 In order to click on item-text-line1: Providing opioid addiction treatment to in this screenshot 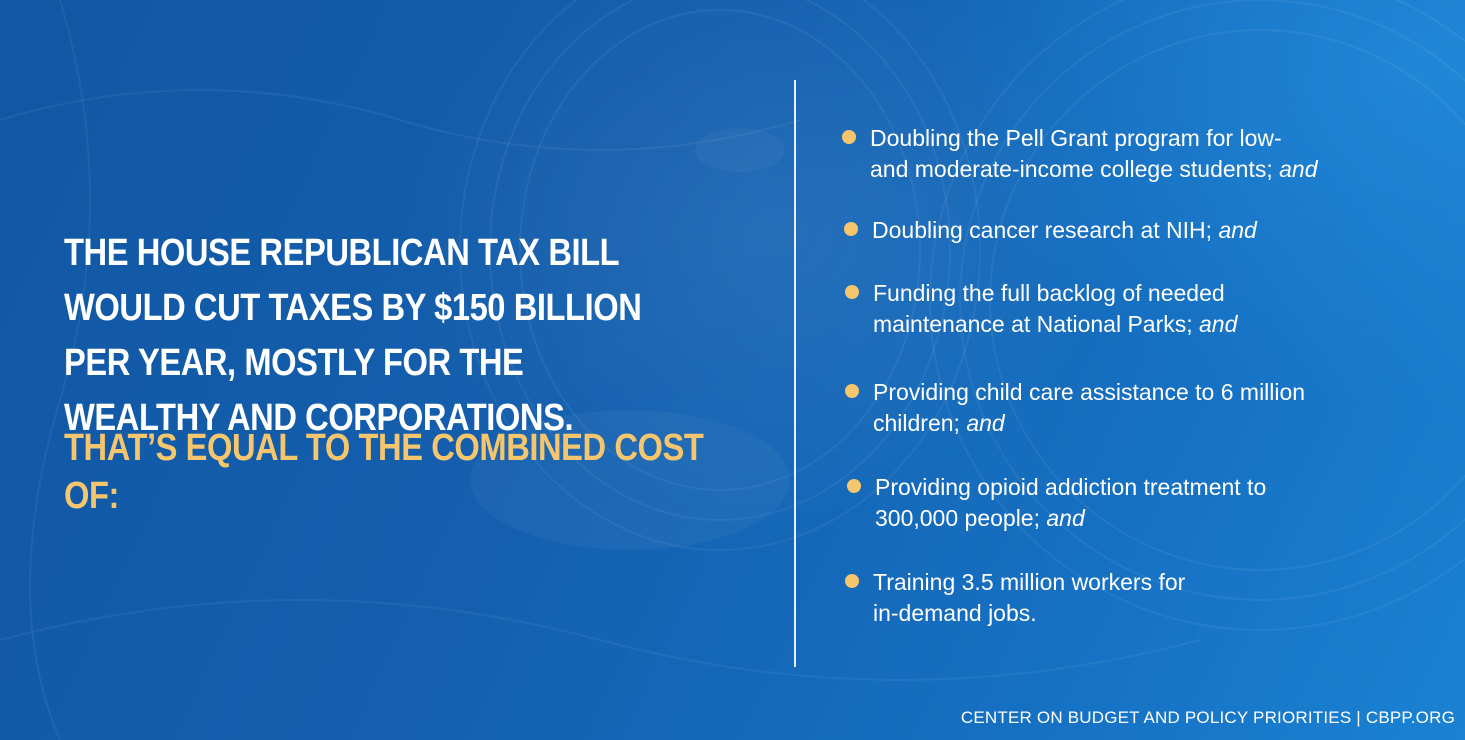, I will do `click(1071, 487)`.